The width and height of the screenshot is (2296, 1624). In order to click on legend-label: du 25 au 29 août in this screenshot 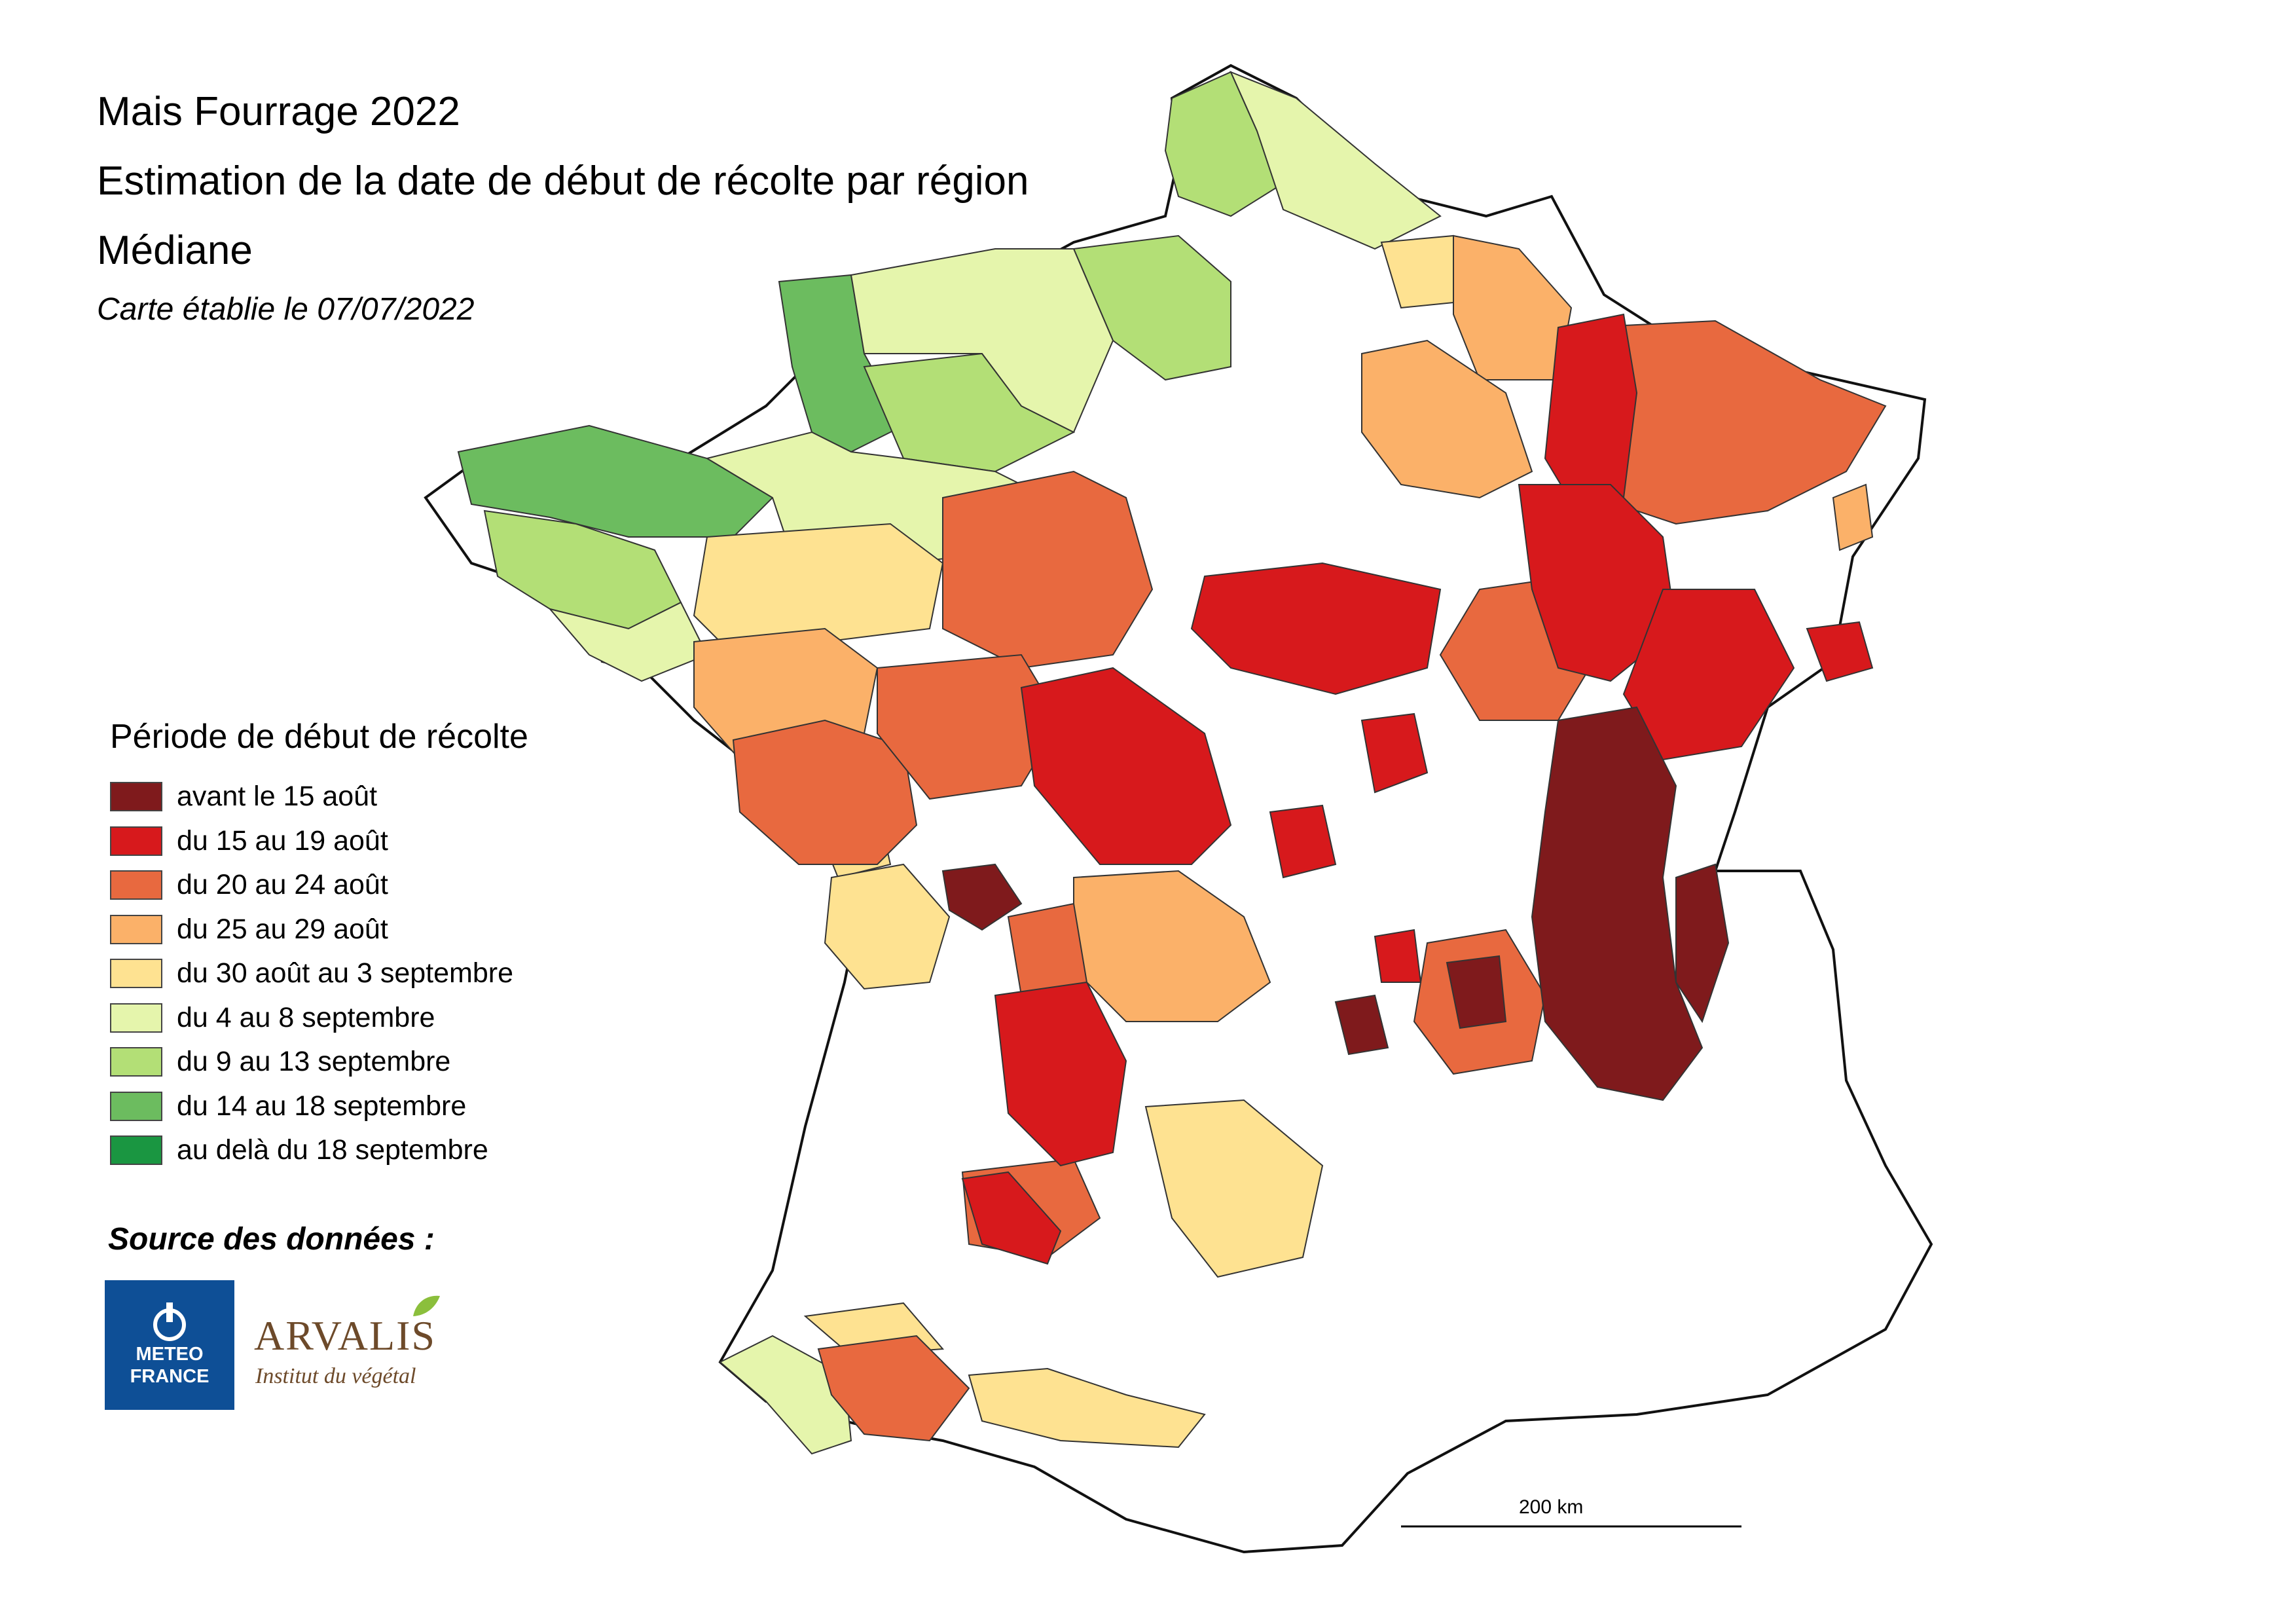, I will do `click(282, 929)`.